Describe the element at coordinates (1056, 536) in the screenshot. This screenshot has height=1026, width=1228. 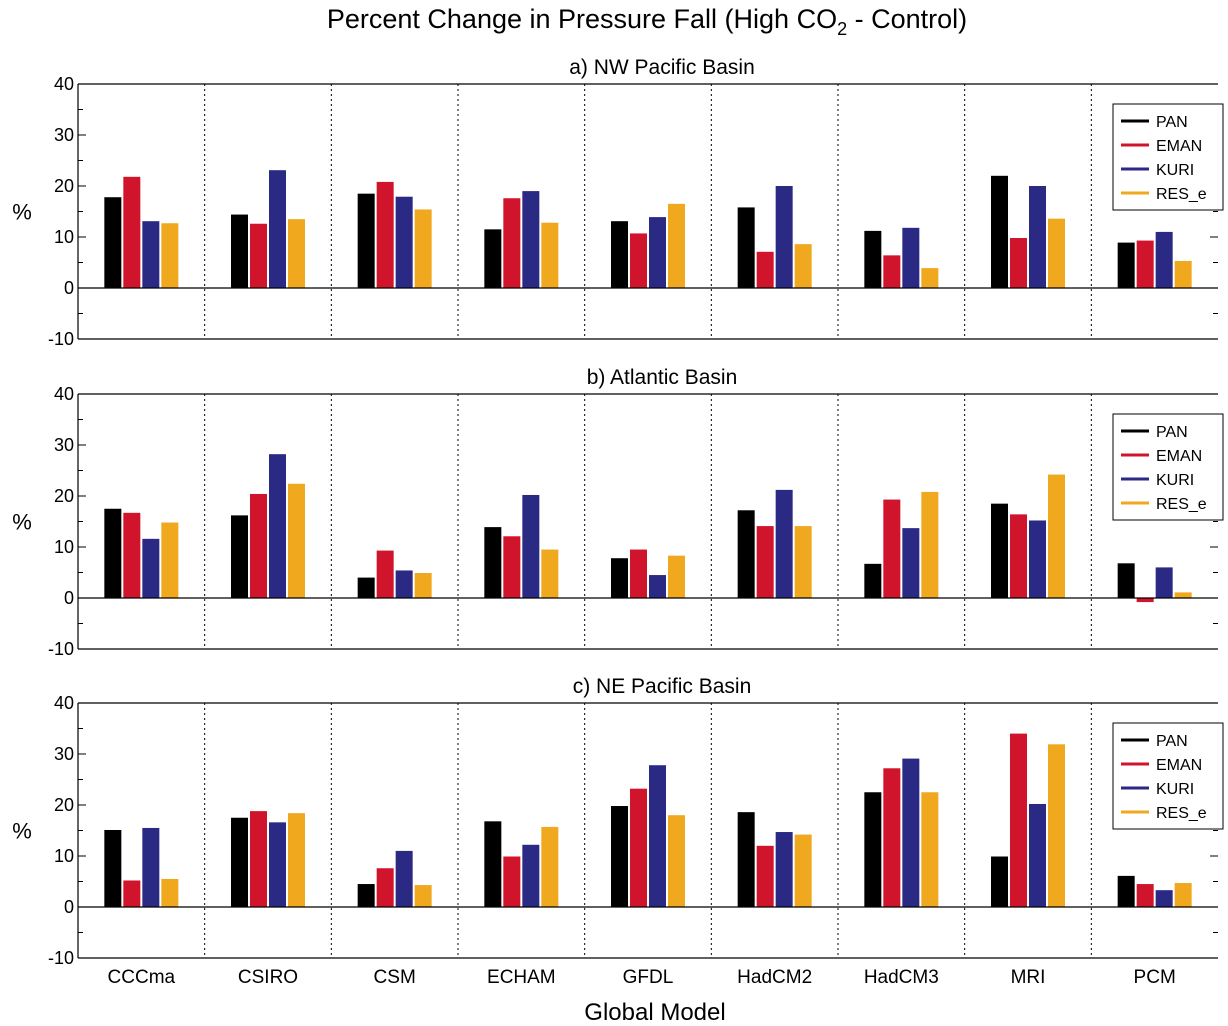
I see `bar-res-e-mri` at that location.